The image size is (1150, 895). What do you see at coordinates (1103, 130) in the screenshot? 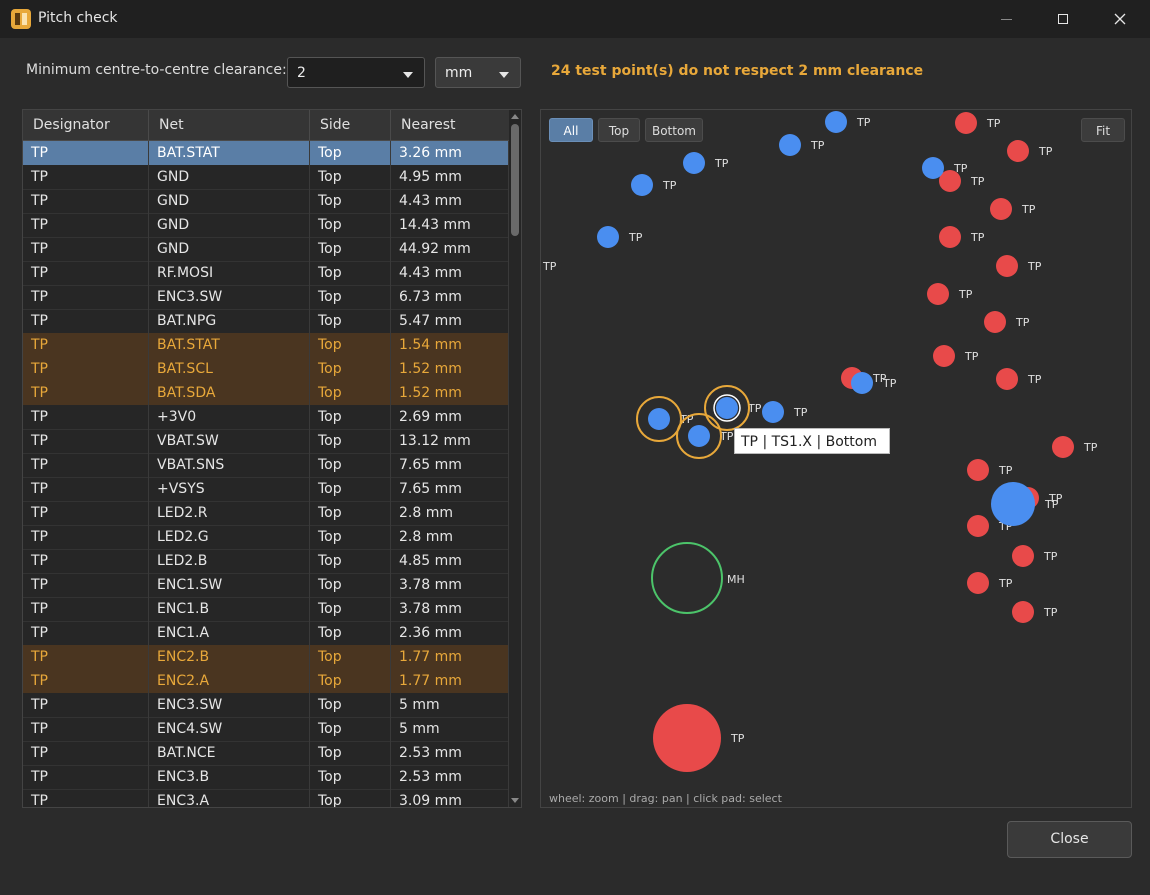
I see `fit-button: Fit` at bounding box center [1103, 130].